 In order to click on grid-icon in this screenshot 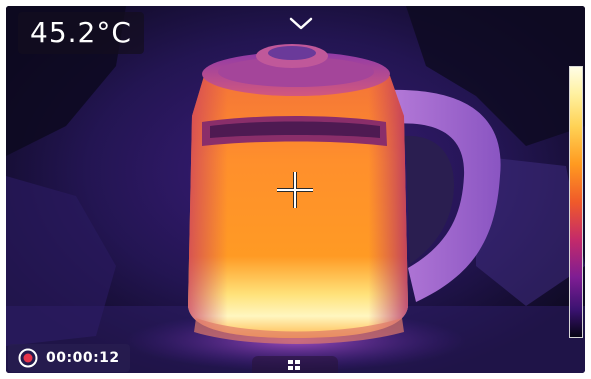, I will do `click(294, 365)`.